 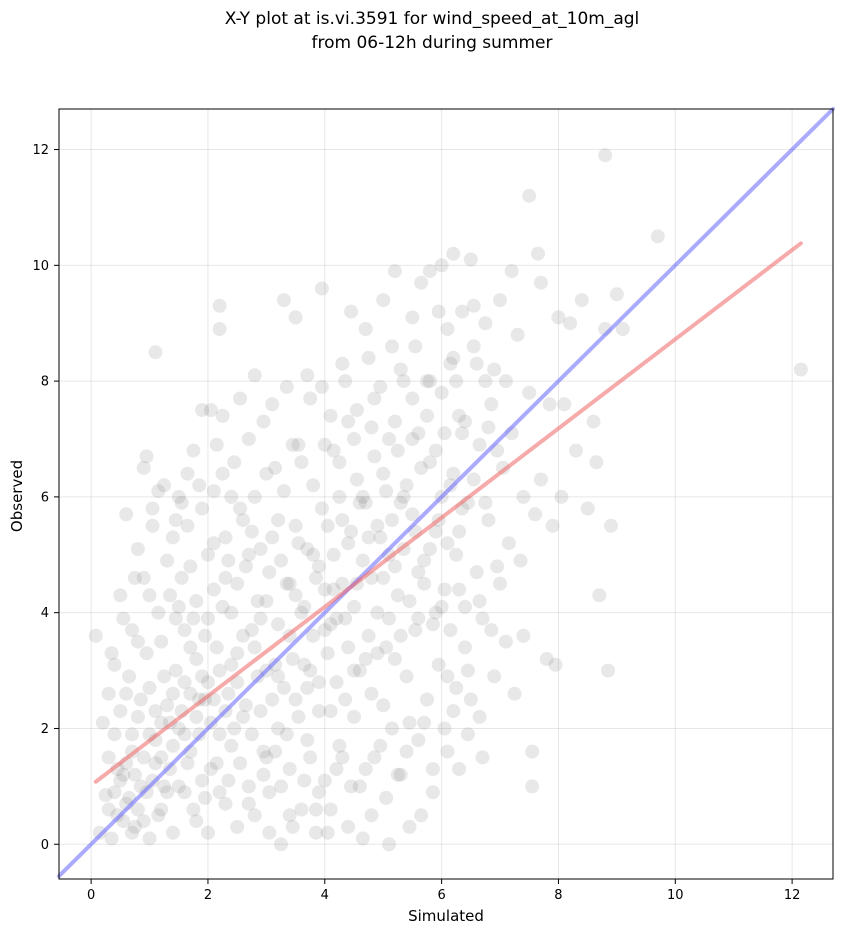 What do you see at coordinates (40, 266) in the screenshot?
I see `y-tick-label: 10` at bounding box center [40, 266].